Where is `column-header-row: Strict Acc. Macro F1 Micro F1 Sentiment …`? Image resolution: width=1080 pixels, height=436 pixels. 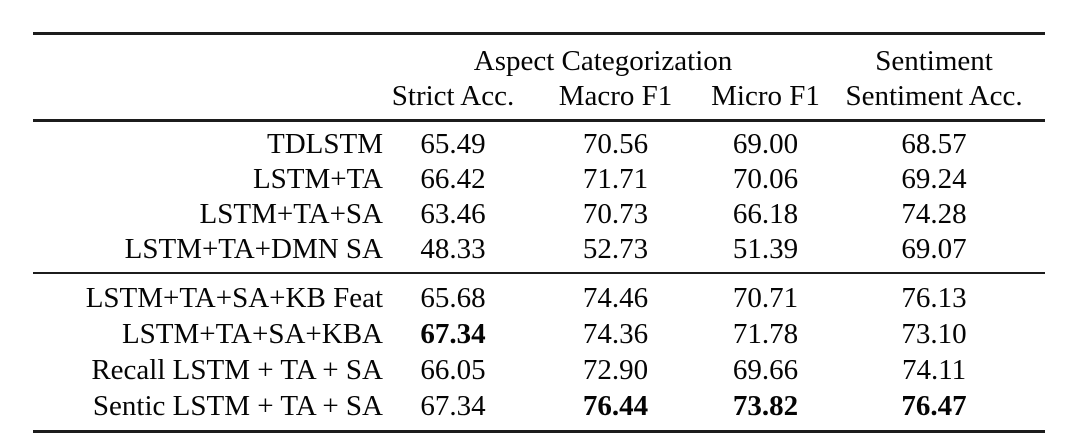
column-header-row: Strict Acc. Macro F1 Micro F1 Sentiment … is located at coordinates (539, 100).